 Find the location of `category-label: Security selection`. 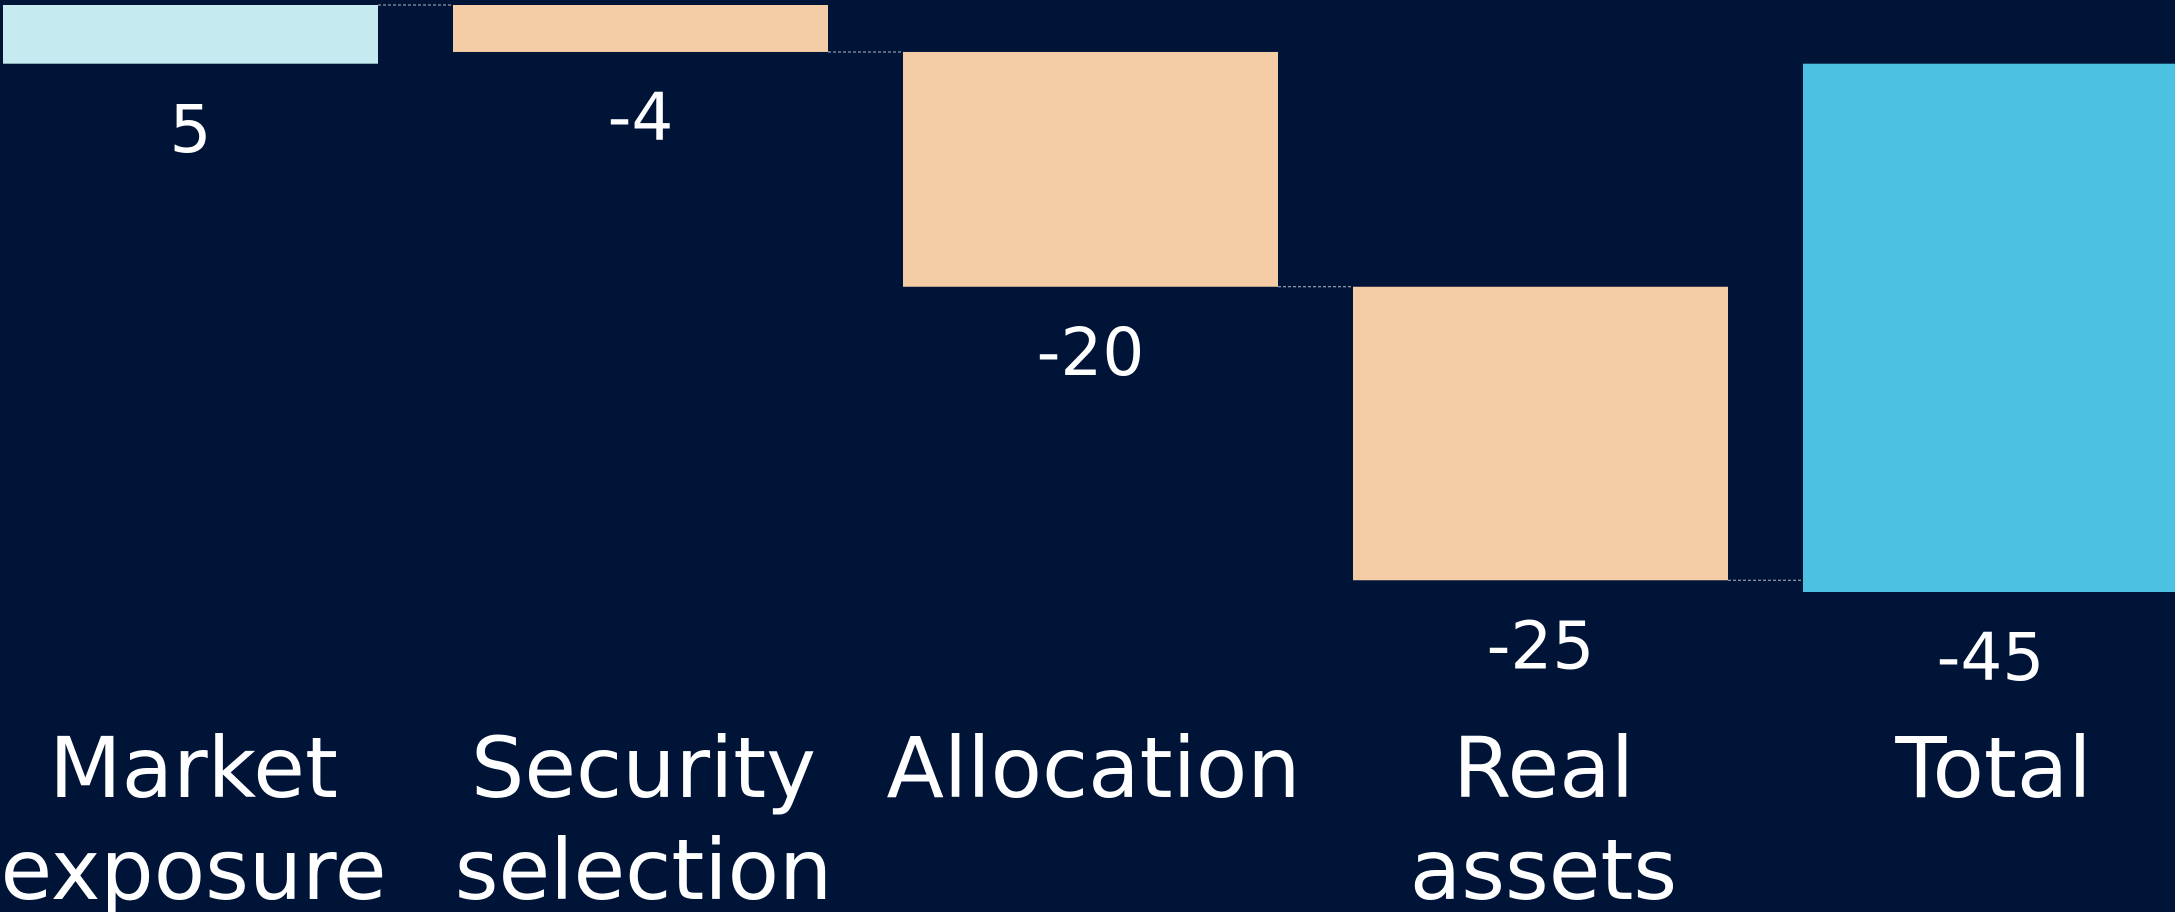

category-label: Security selection is located at coordinates (644, 815).